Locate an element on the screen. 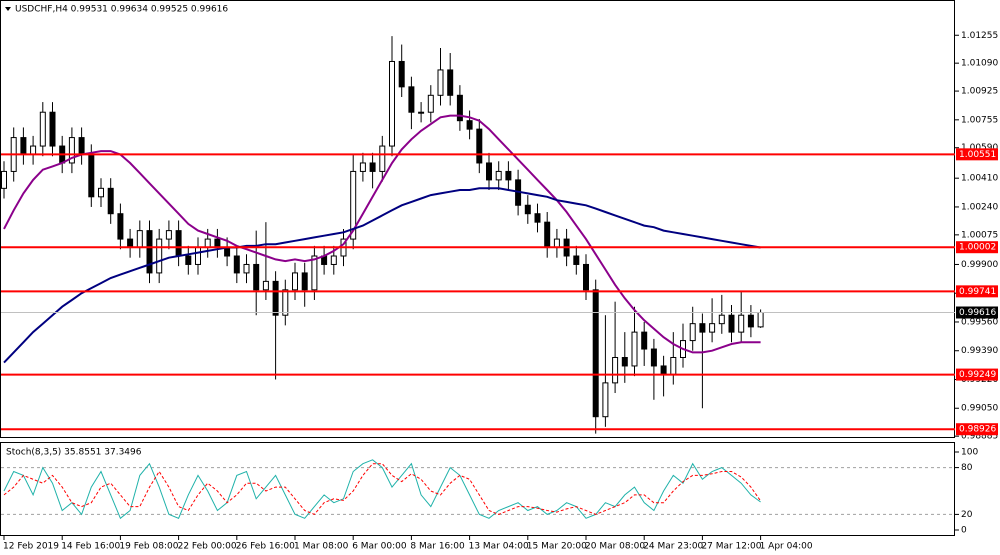  y-tick-label: 1.00075 is located at coordinates (979, 235).